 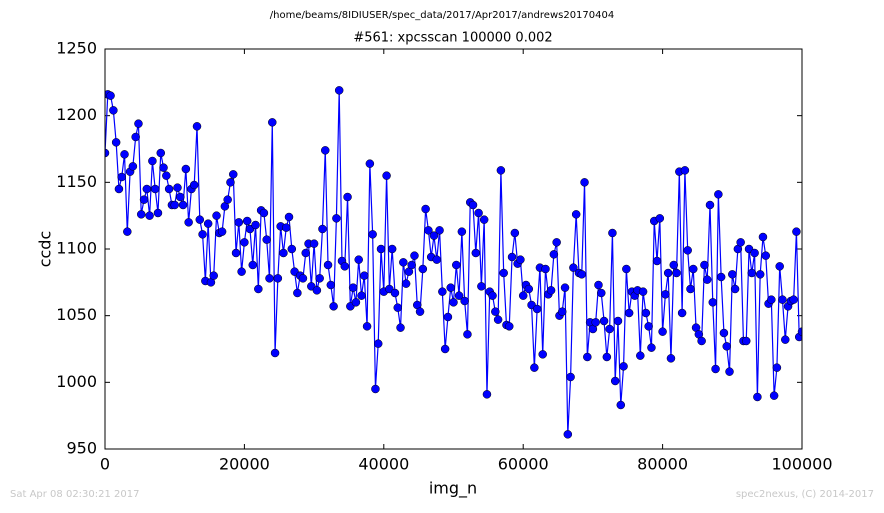 What do you see at coordinates (805, 494) in the screenshot?
I see `footer-credit: spec2nexus, (C) 2014-2017` at bounding box center [805, 494].